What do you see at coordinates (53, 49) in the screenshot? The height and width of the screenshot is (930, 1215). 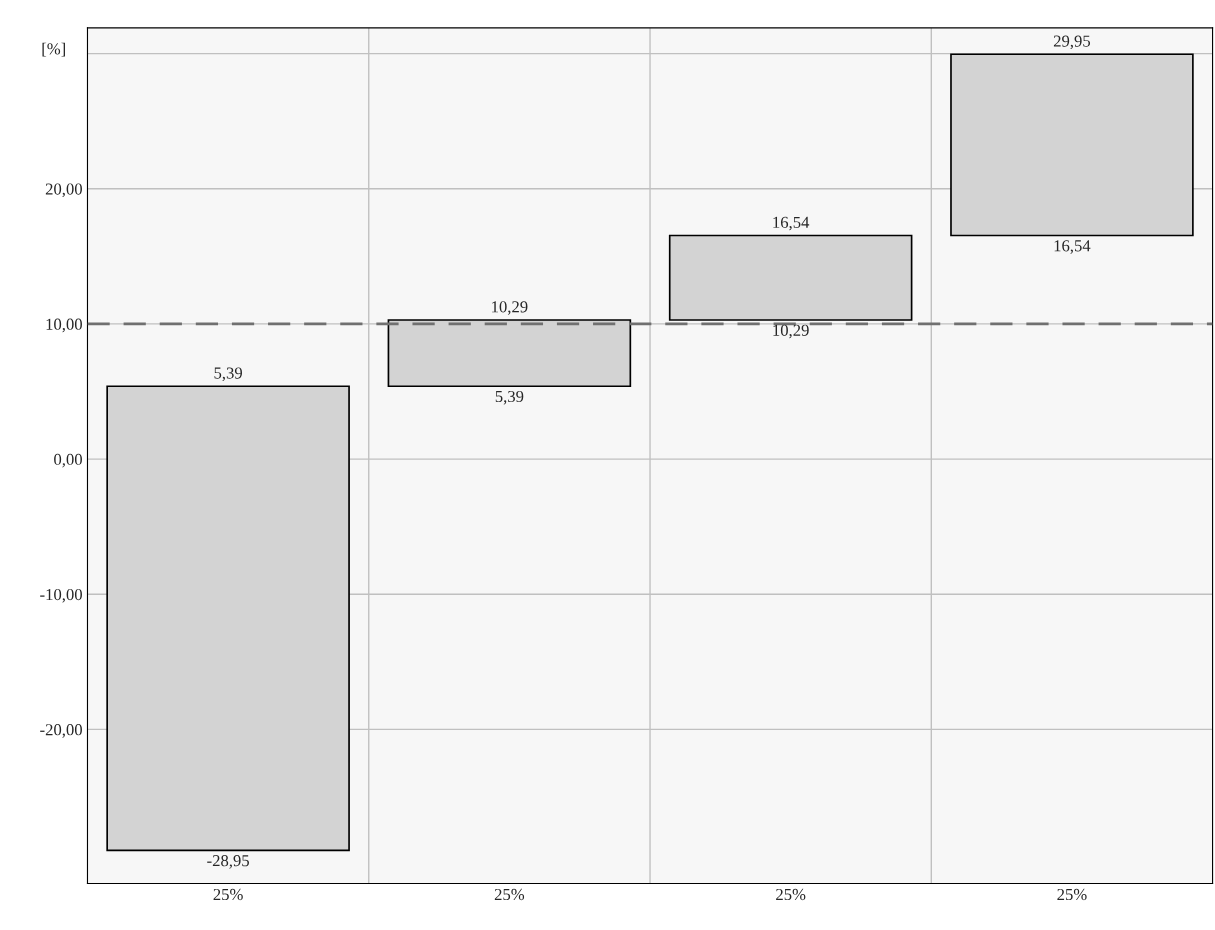 I see `y-axis-title: [%]` at bounding box center [53, 49].